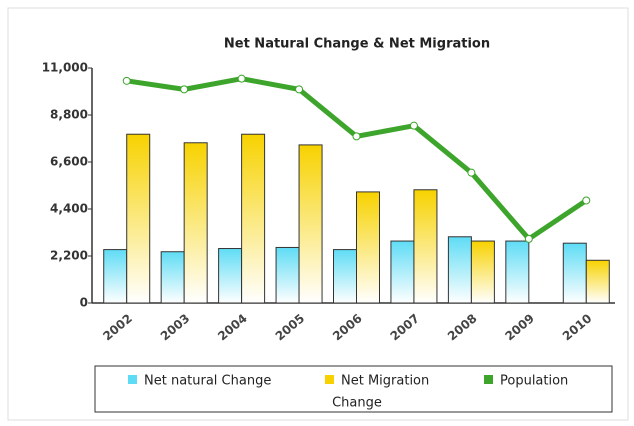  What do you see at coordinates (385, 381) in the screenshot?
I see `legend-label: Net Migration` at bounding box center [385, 381].